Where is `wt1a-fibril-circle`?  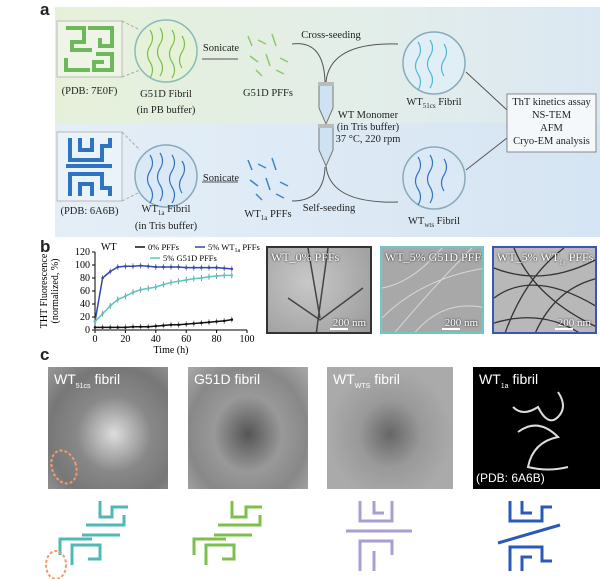
wt1a-fibril-circle is located at coordinates (166, 176).